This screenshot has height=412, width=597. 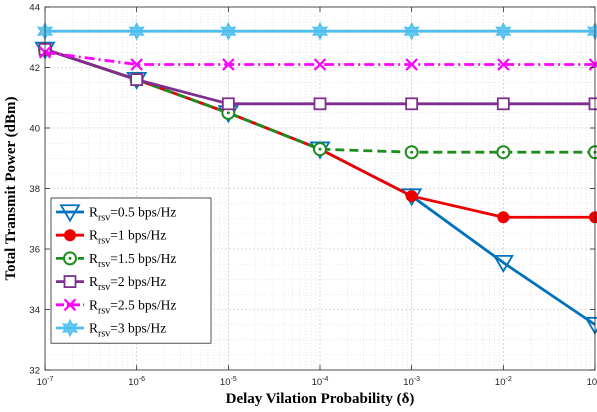 What do you see at coordinates (34, 250) in the screenshot?
I see `y-tick-label: 36` at bounding box center [34, 250].